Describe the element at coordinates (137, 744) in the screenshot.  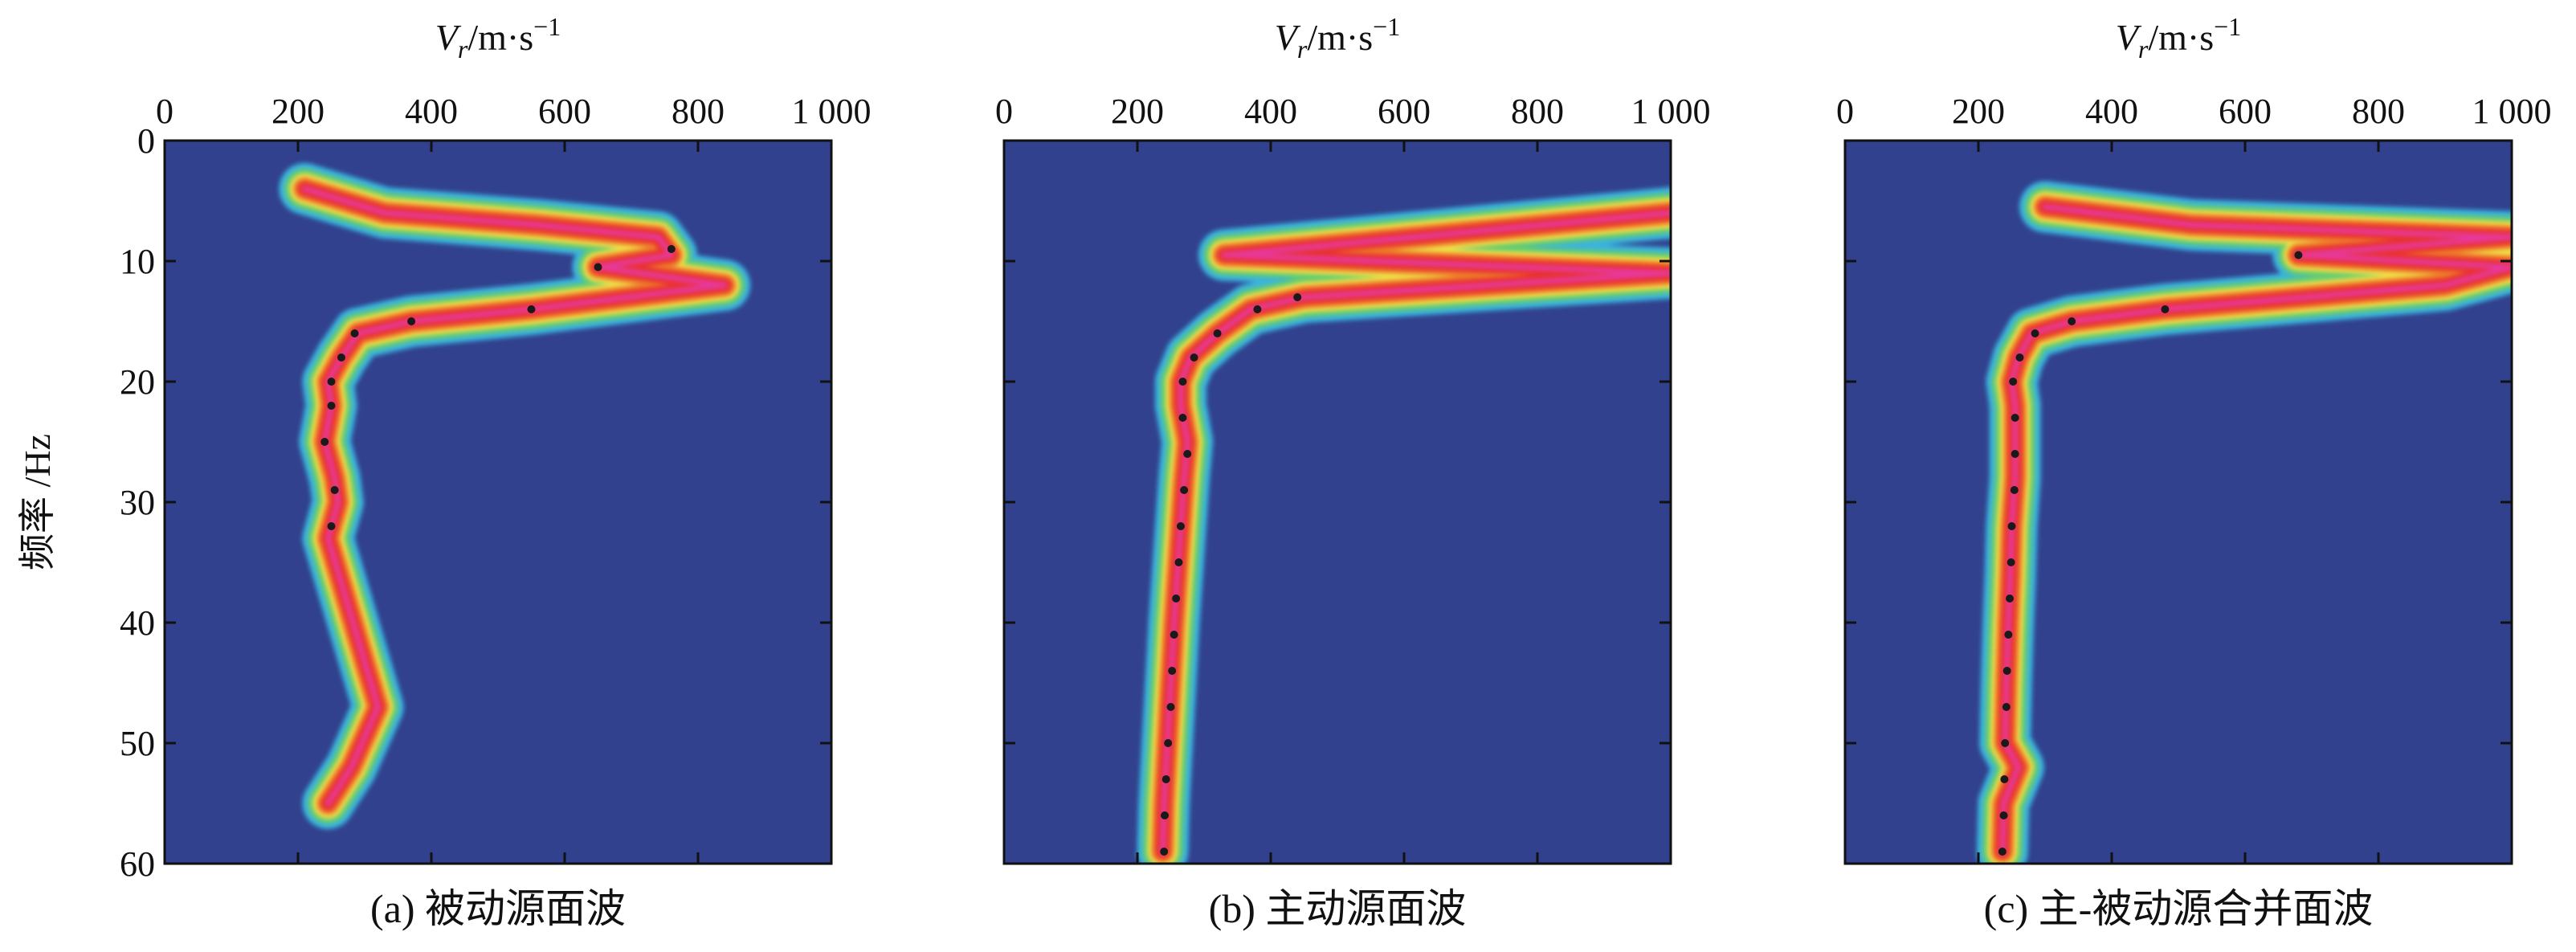
I see `y-tick-label: 50` at that location.